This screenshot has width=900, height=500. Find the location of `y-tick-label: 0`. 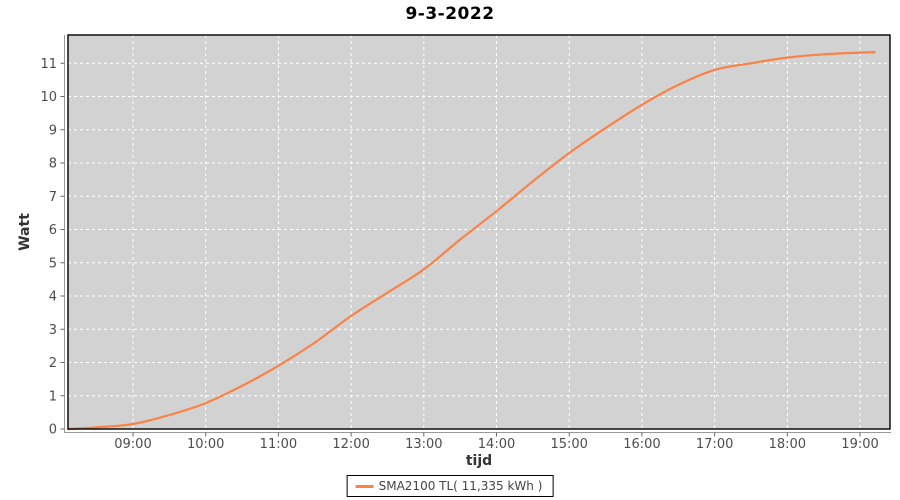

y-tick-label: 0 is located at coordinates (53, 430).